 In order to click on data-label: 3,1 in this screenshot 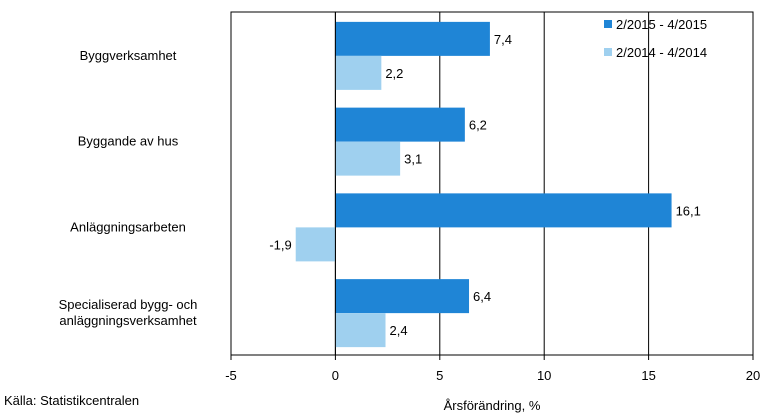, I will do `click(413, 159)`.